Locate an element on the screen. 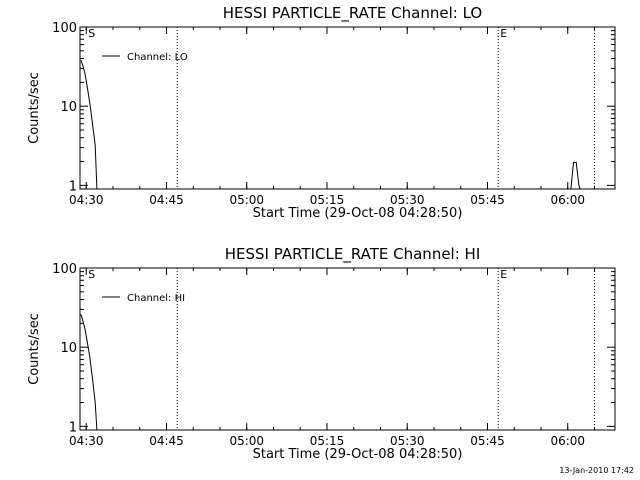  generation-timestamp: 13-Jan-2010 17:42 is located at coordinates (596, 470).